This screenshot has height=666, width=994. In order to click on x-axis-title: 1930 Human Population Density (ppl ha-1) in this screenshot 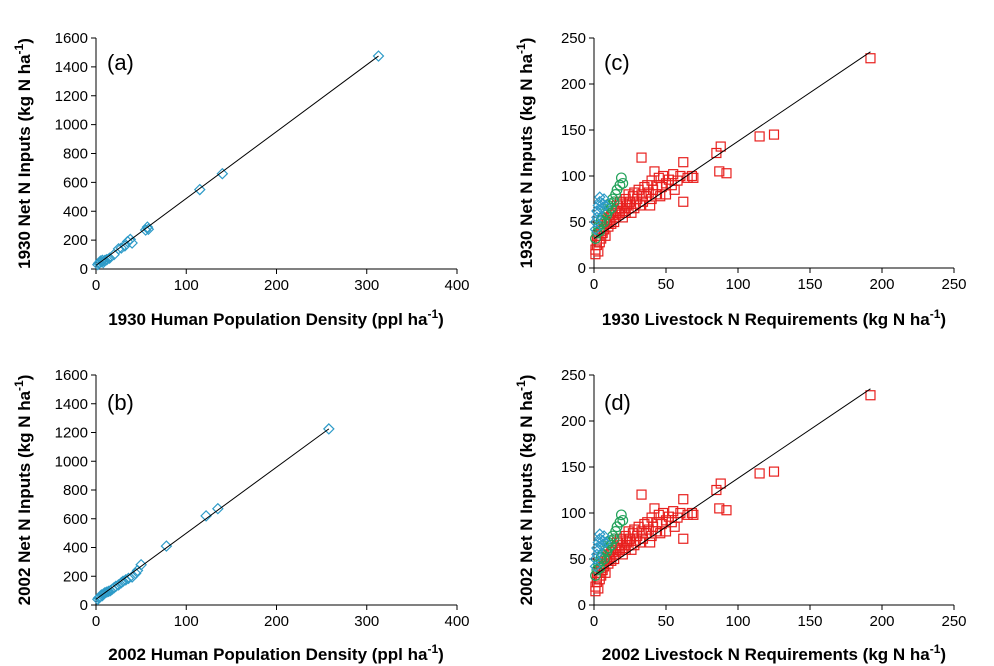, I will do `click(276, 318)`.